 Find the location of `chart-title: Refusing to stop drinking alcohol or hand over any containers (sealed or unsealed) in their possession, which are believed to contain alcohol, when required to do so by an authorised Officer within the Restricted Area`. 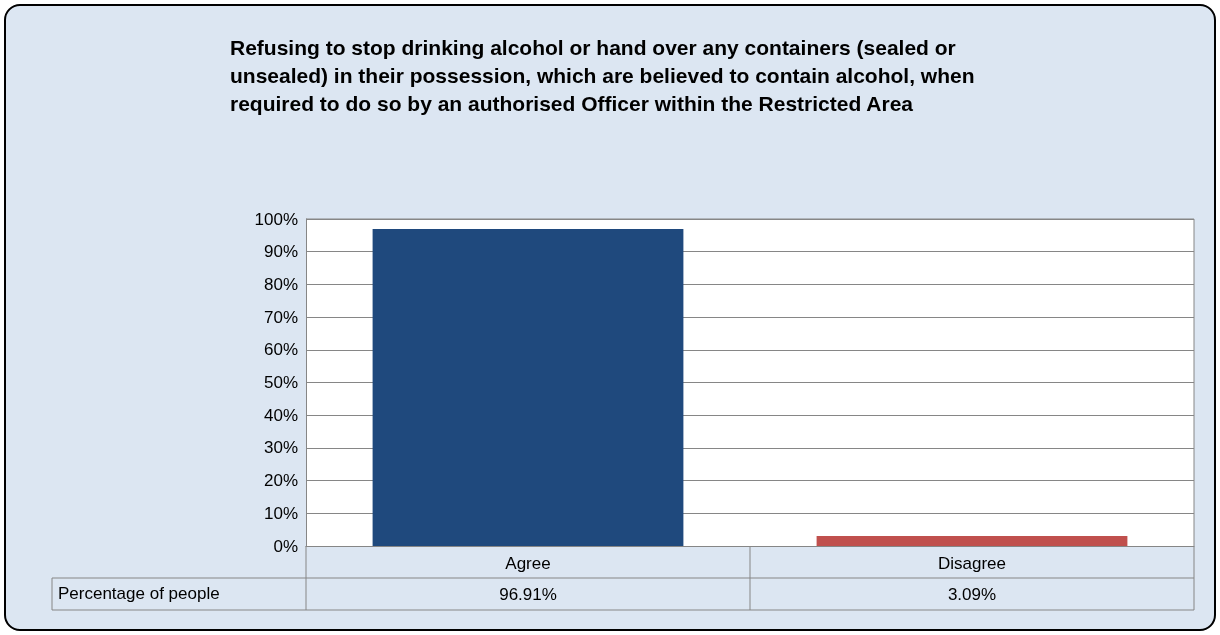

chart-title: Refusing to stop drinking alcohol or hand over any containers (sealed or unsealed) in their possession, which are believed to contain alcohol, when required to do so by an authorised Officer within the Restricted Area is located at coordinates (605, 75).